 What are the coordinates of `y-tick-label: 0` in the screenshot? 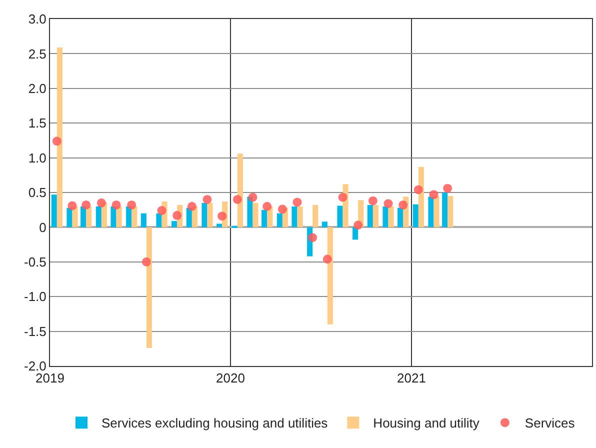 It's located at (42, 227).